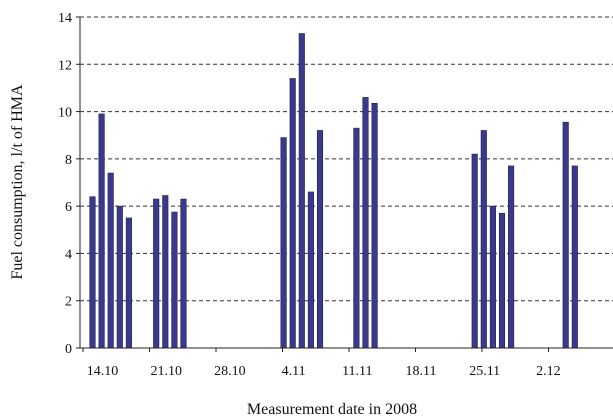 The height and width of the screenshot is (419, 613). I want to click on y-tick-label-0: 0, so click(68, 349).